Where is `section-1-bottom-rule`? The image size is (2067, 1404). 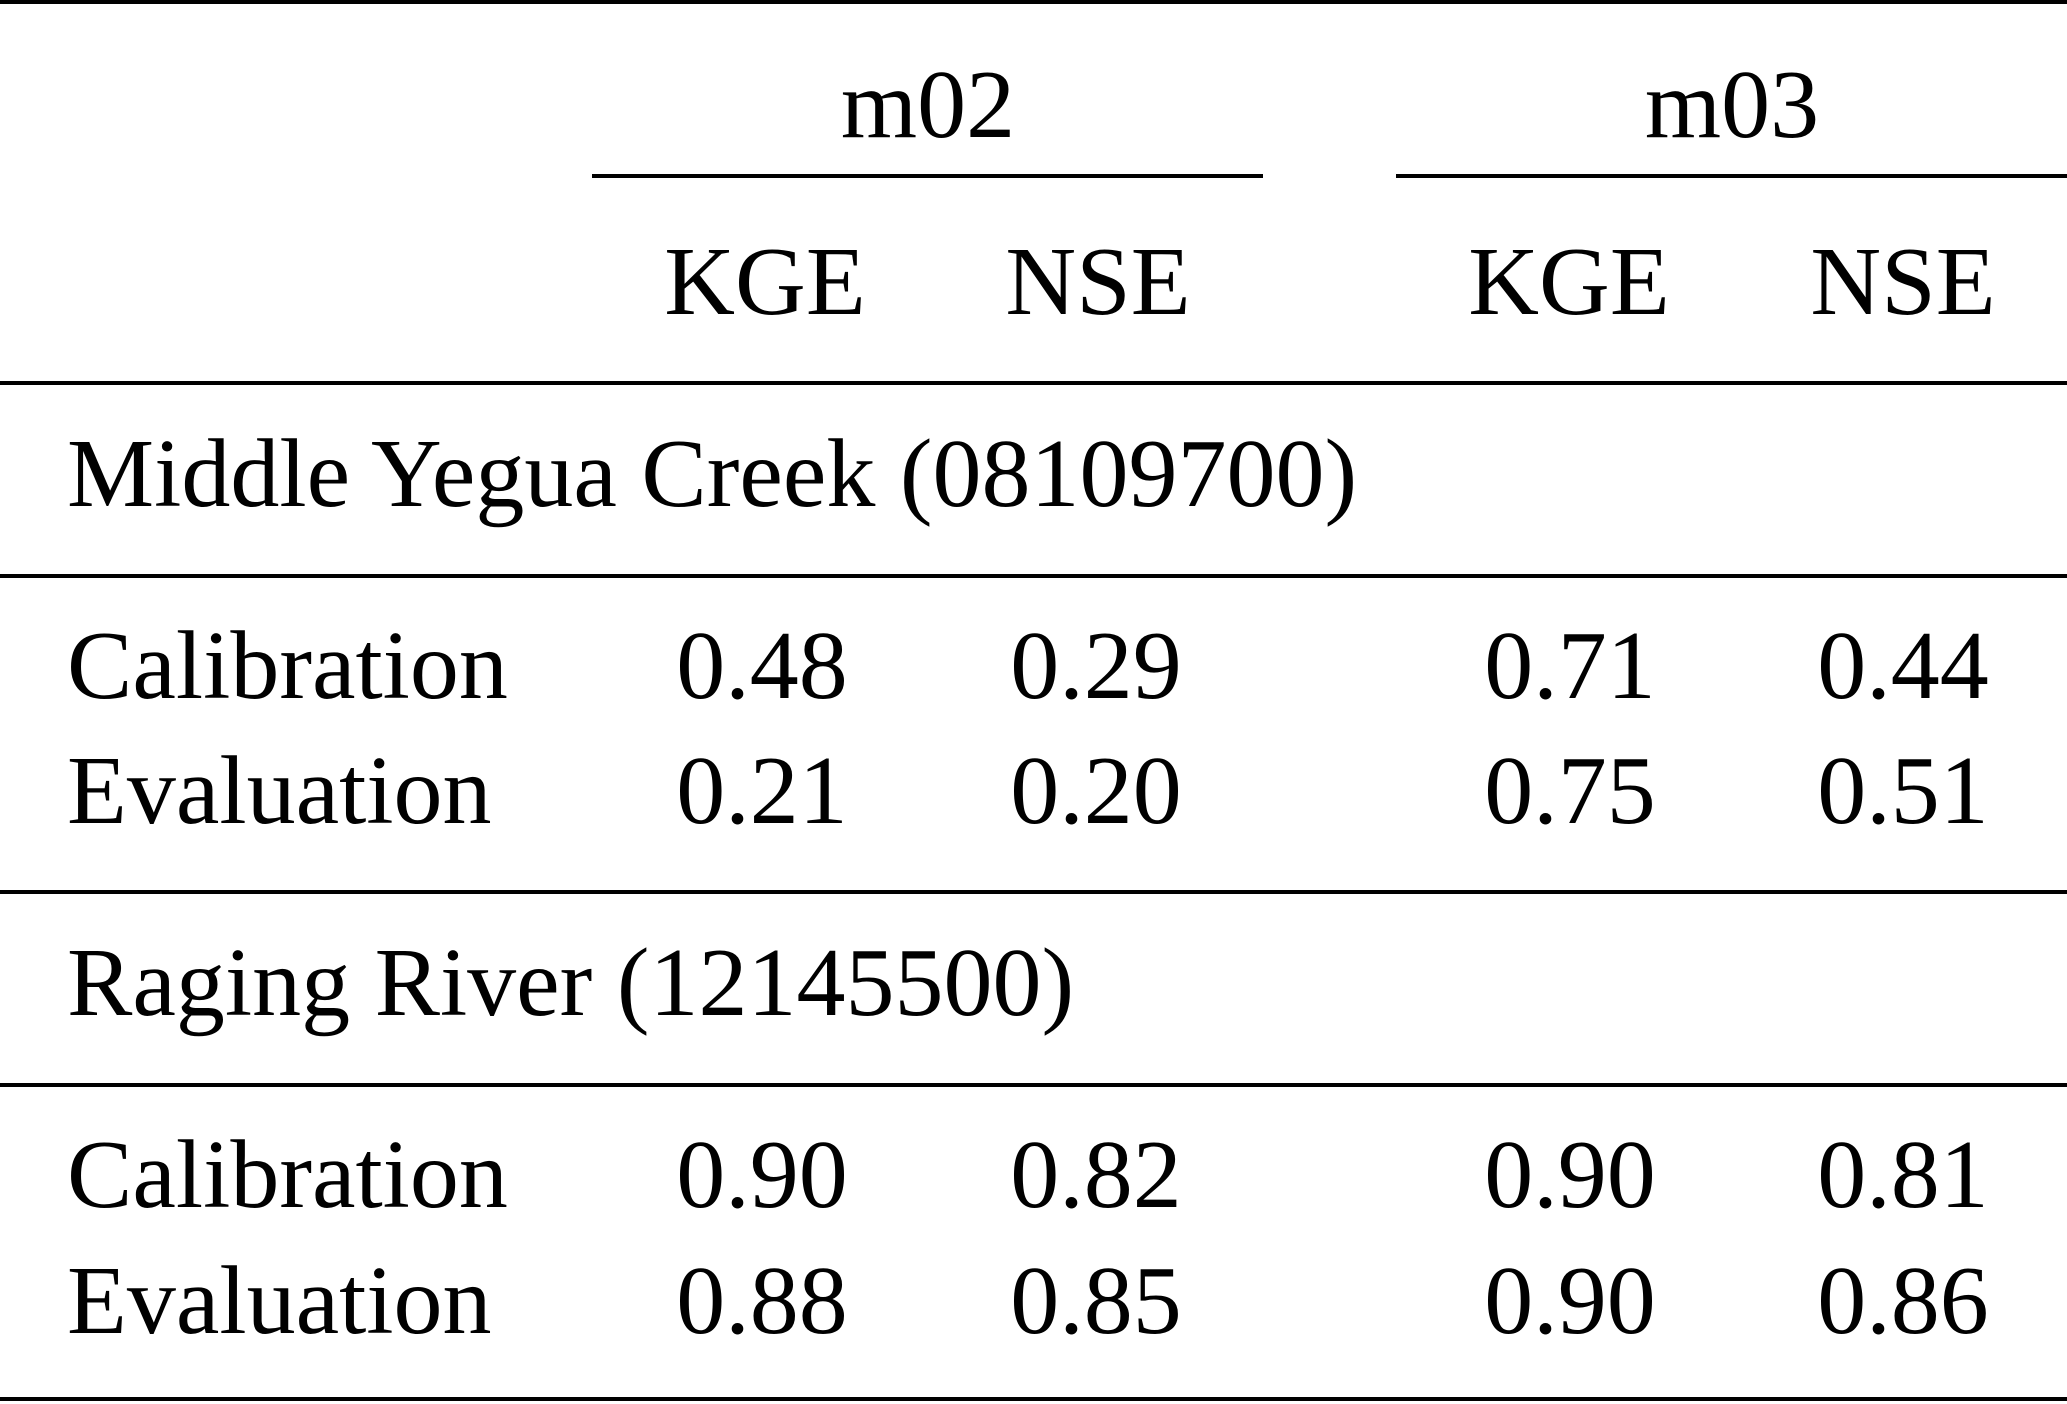 section-1-bottom-rule is located at coordinates (1033, 892).